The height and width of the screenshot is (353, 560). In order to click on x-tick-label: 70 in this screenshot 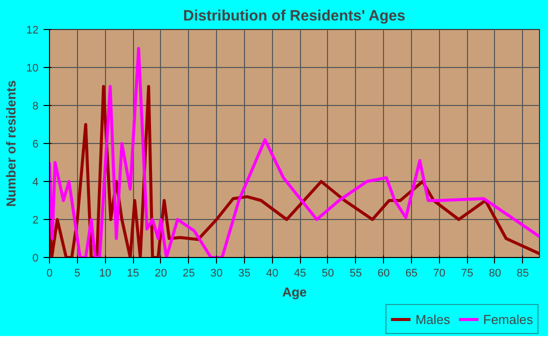, I will do `click(439, 274)`.